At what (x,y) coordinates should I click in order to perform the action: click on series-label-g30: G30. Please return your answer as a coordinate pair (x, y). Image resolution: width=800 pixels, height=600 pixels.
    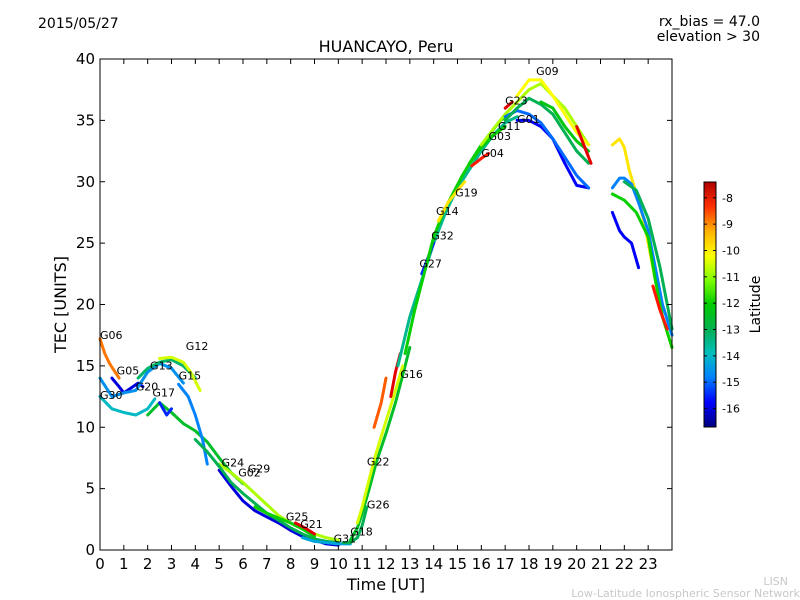
    Looking at the image, I should click on (111, 395).